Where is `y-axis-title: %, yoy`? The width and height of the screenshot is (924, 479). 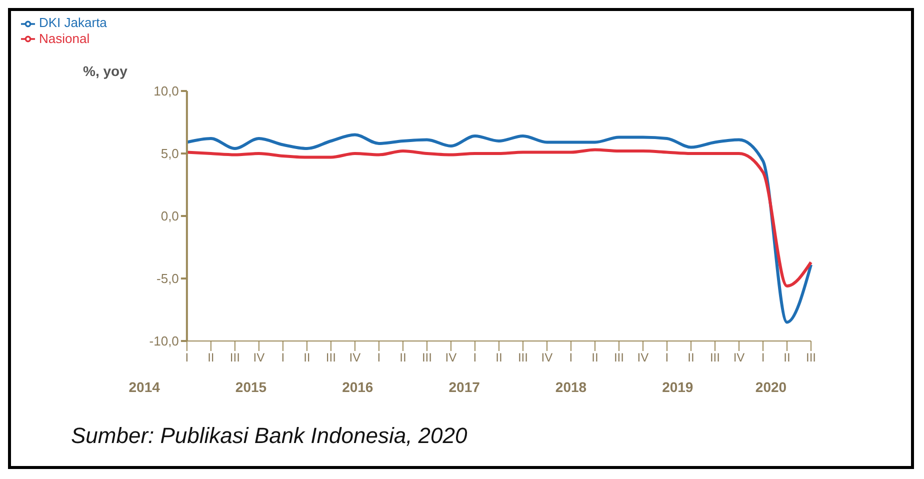
y-axis-title: %, yoy is located at coordinates (105, 71).